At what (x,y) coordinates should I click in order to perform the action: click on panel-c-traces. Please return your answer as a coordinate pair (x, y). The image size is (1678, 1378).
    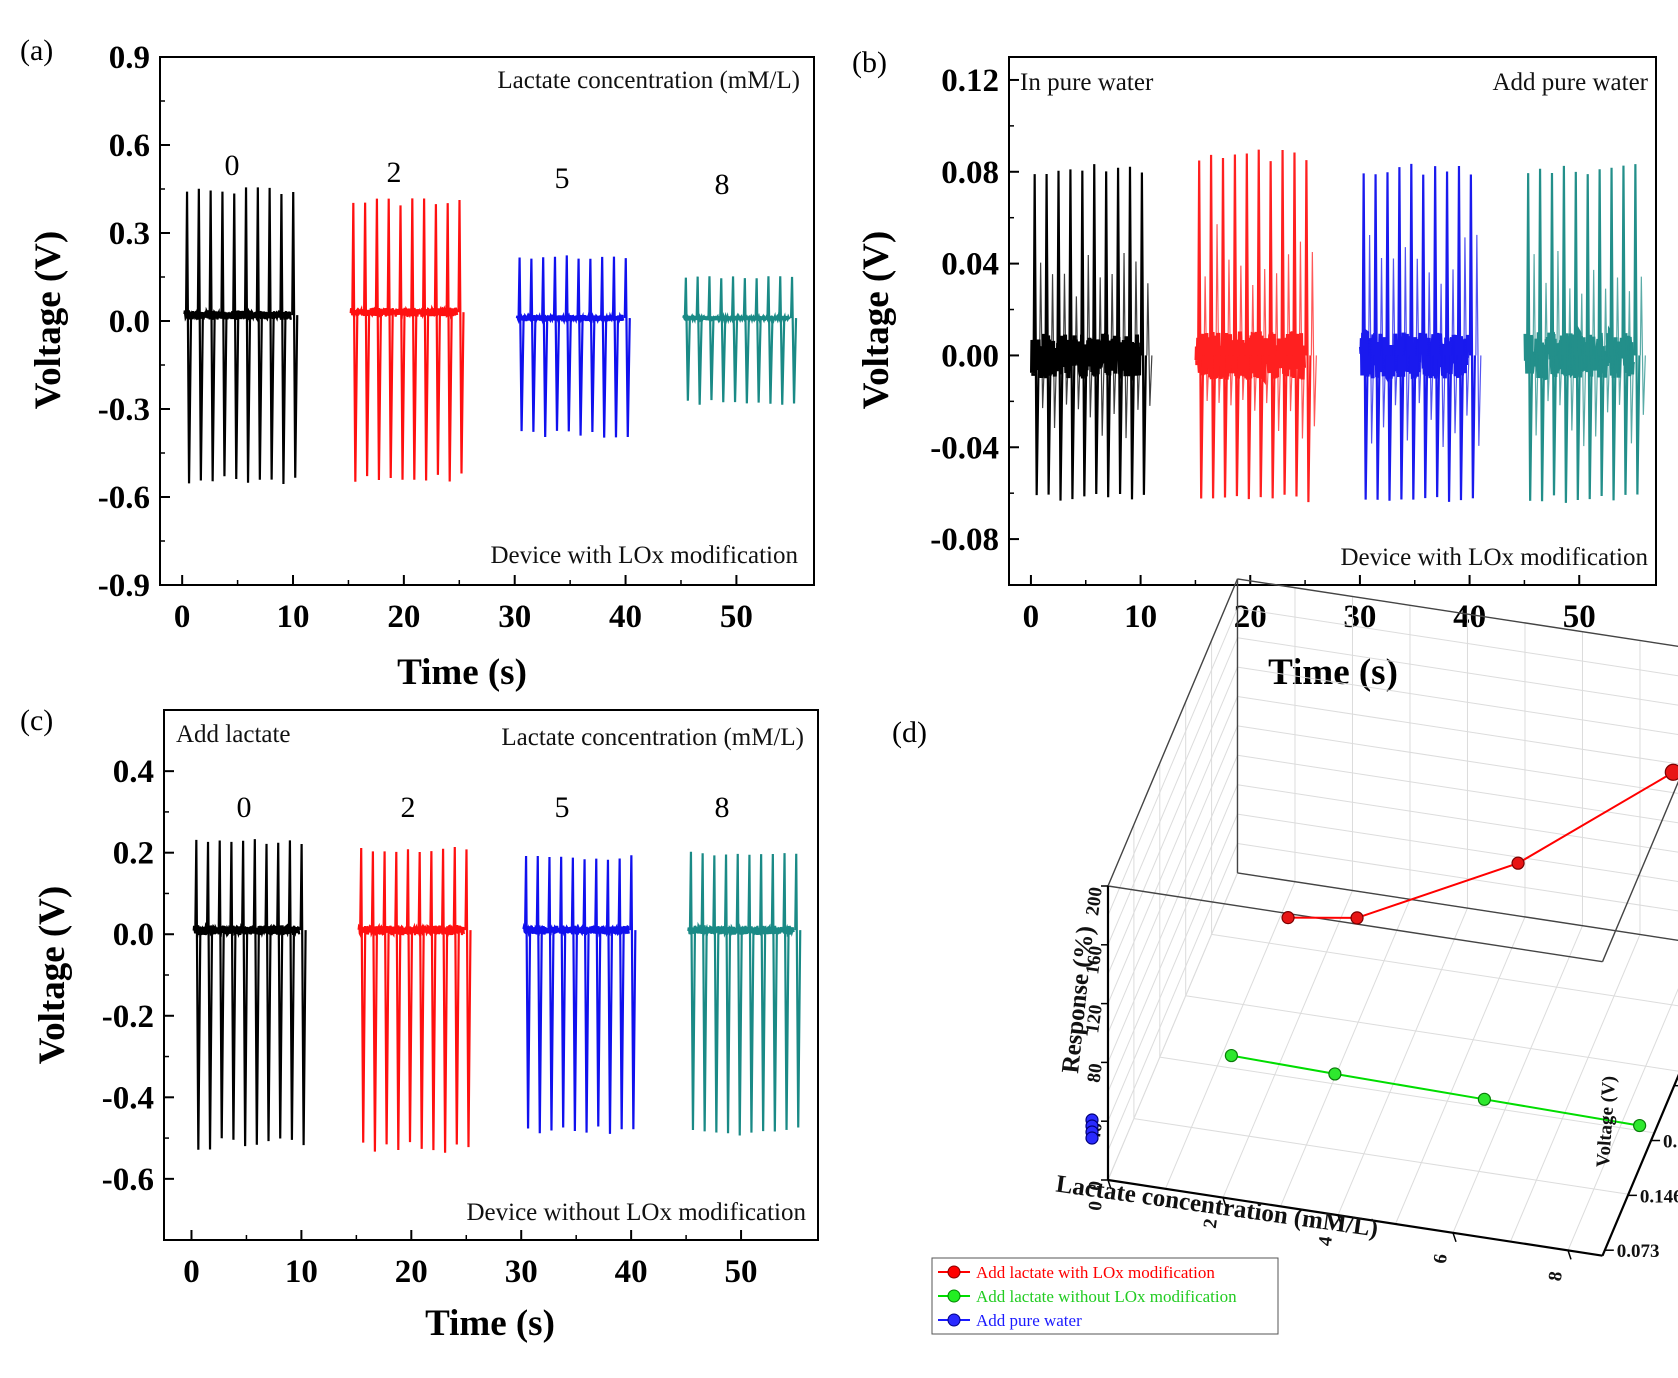
    Looking at the image, I should click on (497, 996).